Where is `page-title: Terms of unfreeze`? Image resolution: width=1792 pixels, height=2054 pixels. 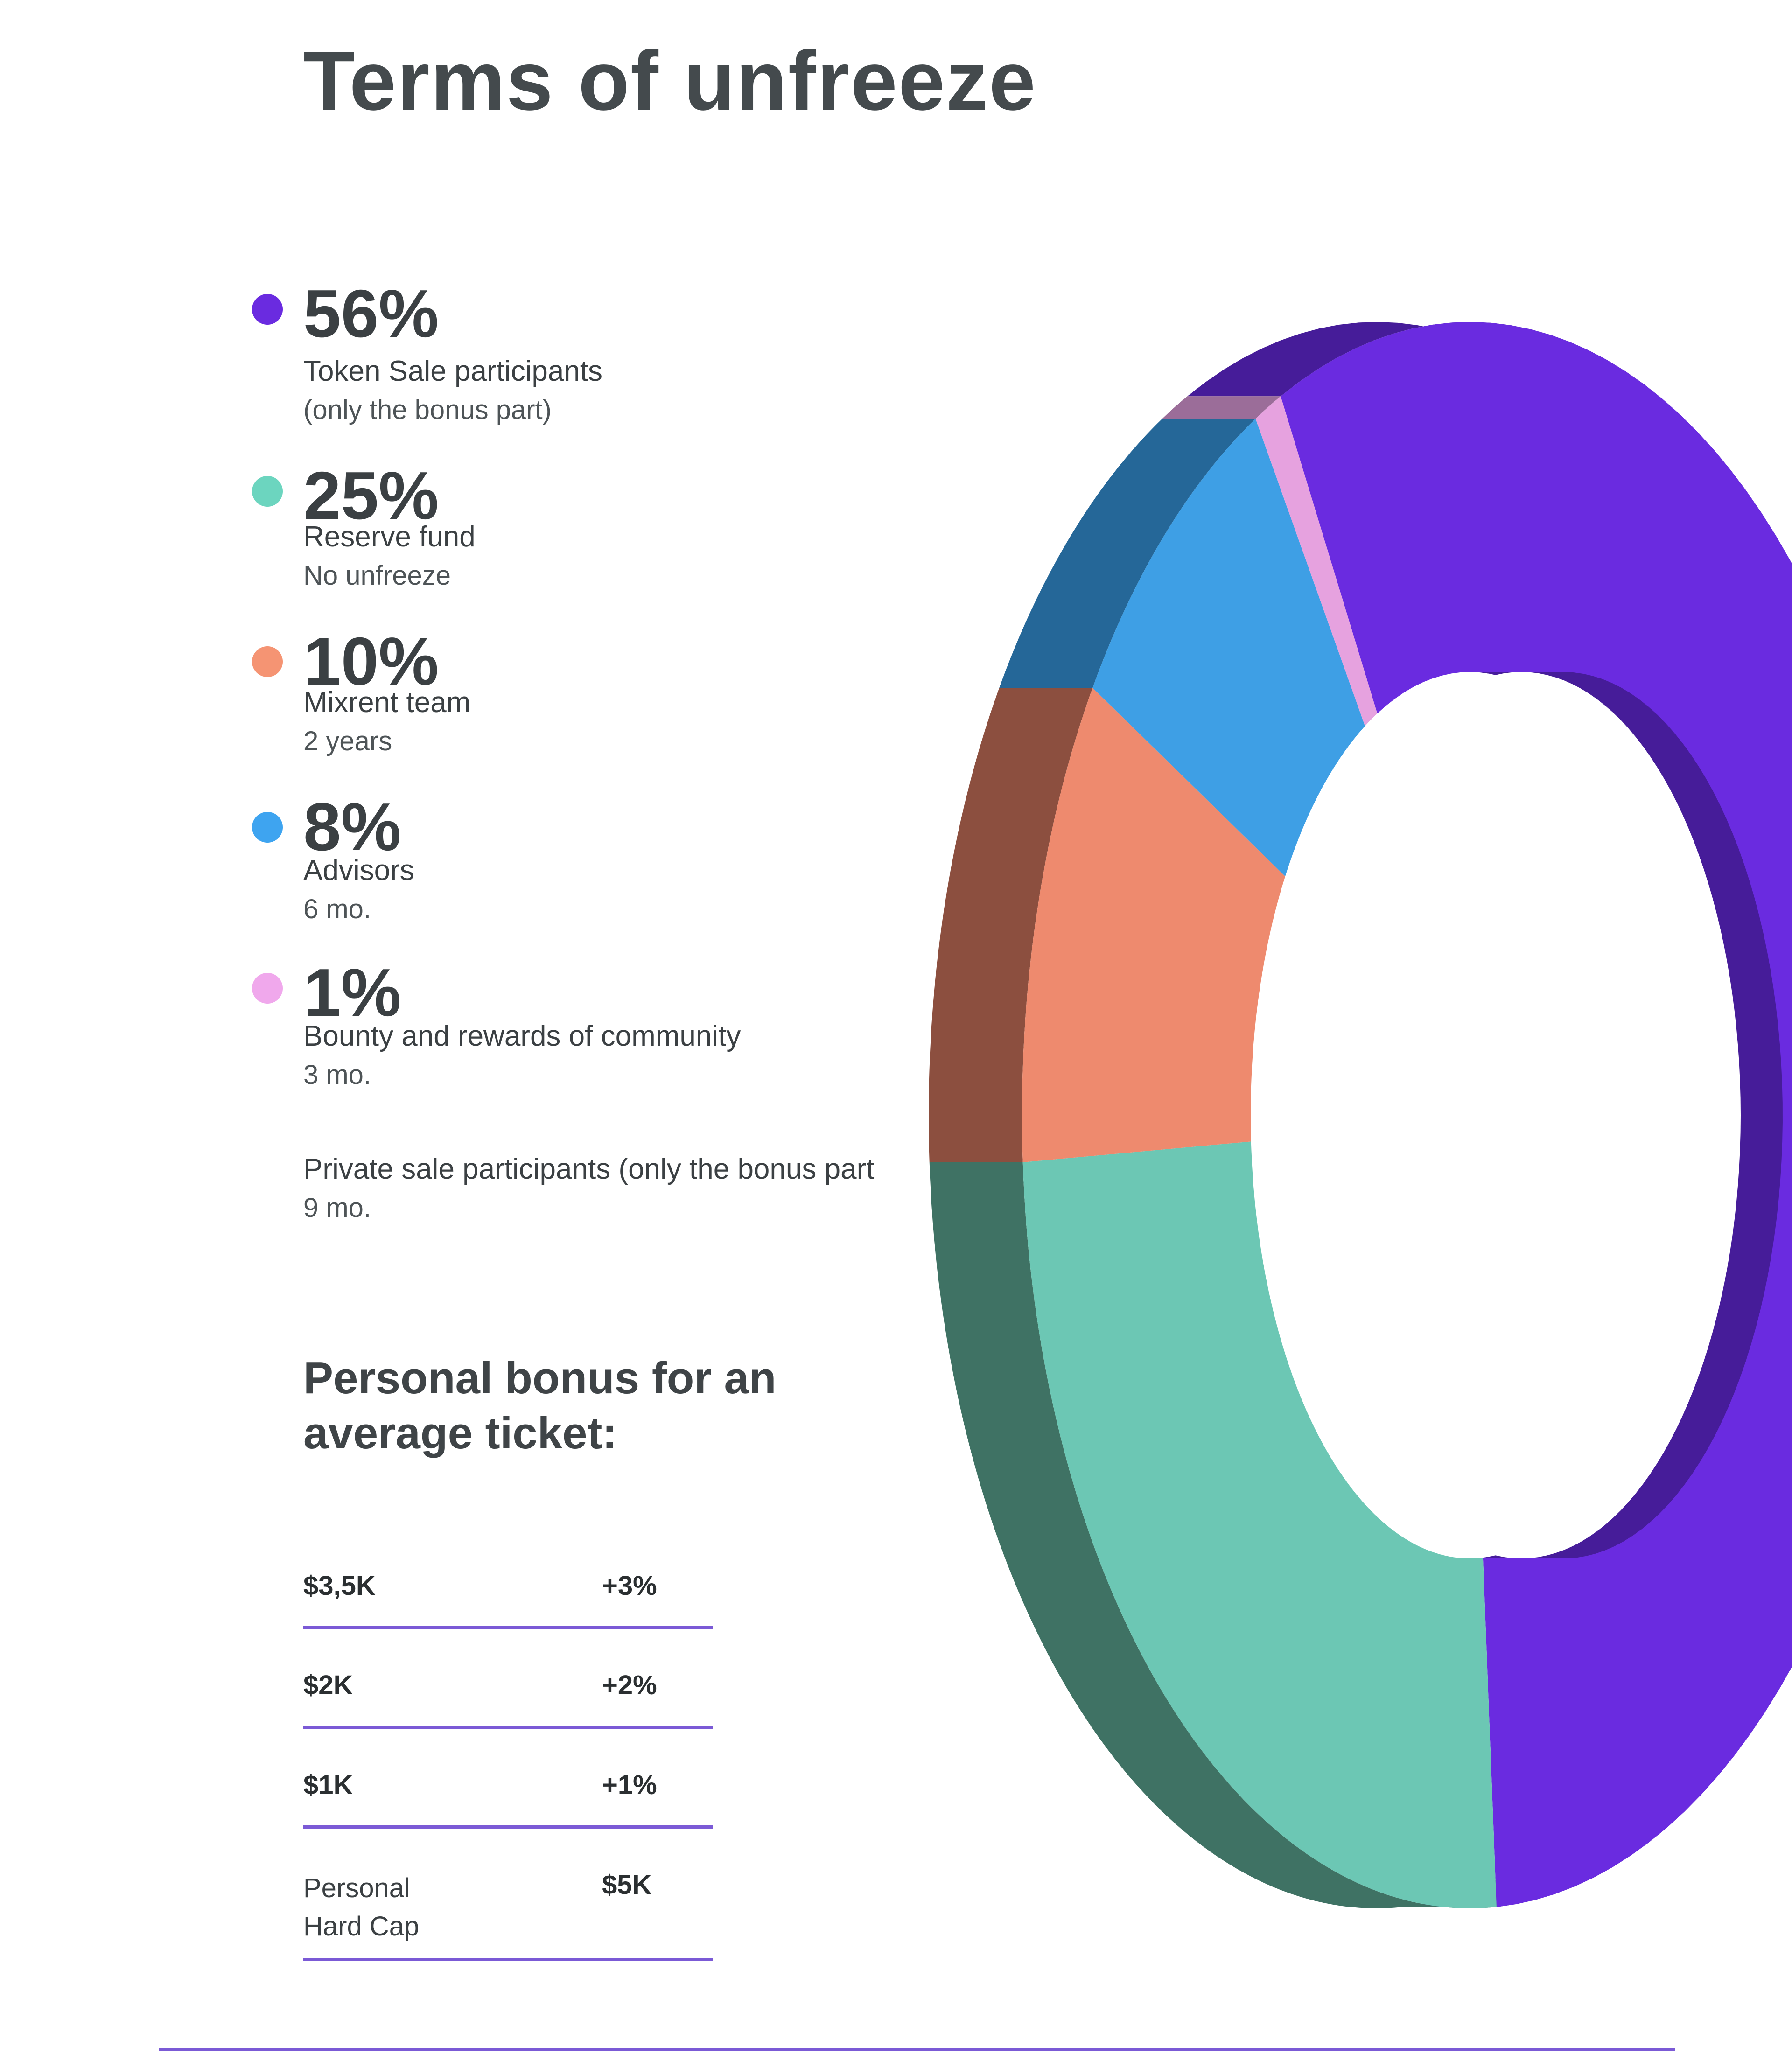 page-title: Terms of unfreeze is located at coordinates (670, 81).